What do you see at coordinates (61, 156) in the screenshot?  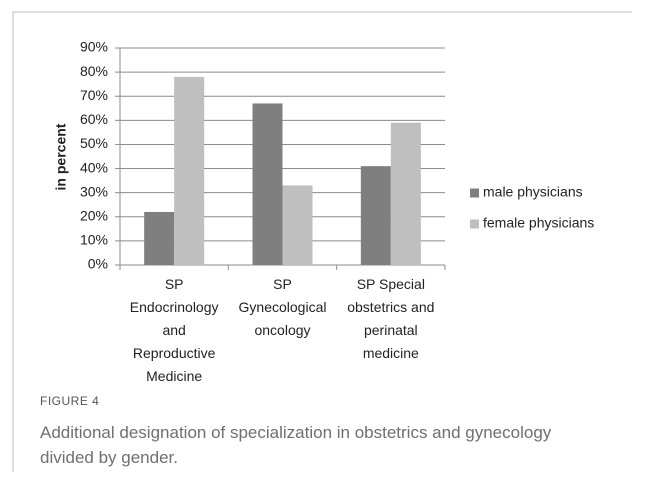 I see `y-axis-label: in percent` at bounding box center [61, 156].